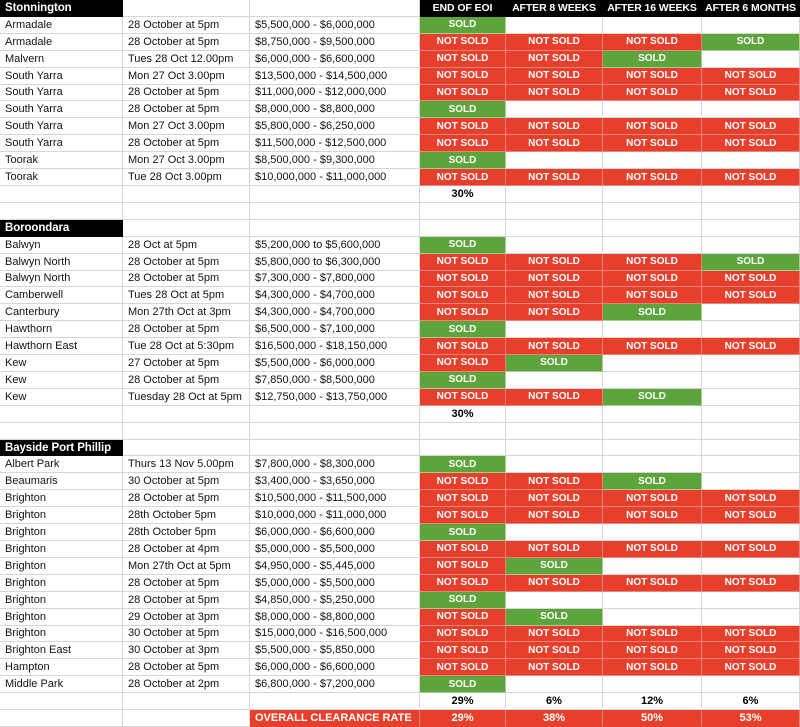 This screenshot has height=727, width=800. Describe the element at coordinates (61, 330) in the screenshot. I see `suburb-cell: Hawthorn` at that location.